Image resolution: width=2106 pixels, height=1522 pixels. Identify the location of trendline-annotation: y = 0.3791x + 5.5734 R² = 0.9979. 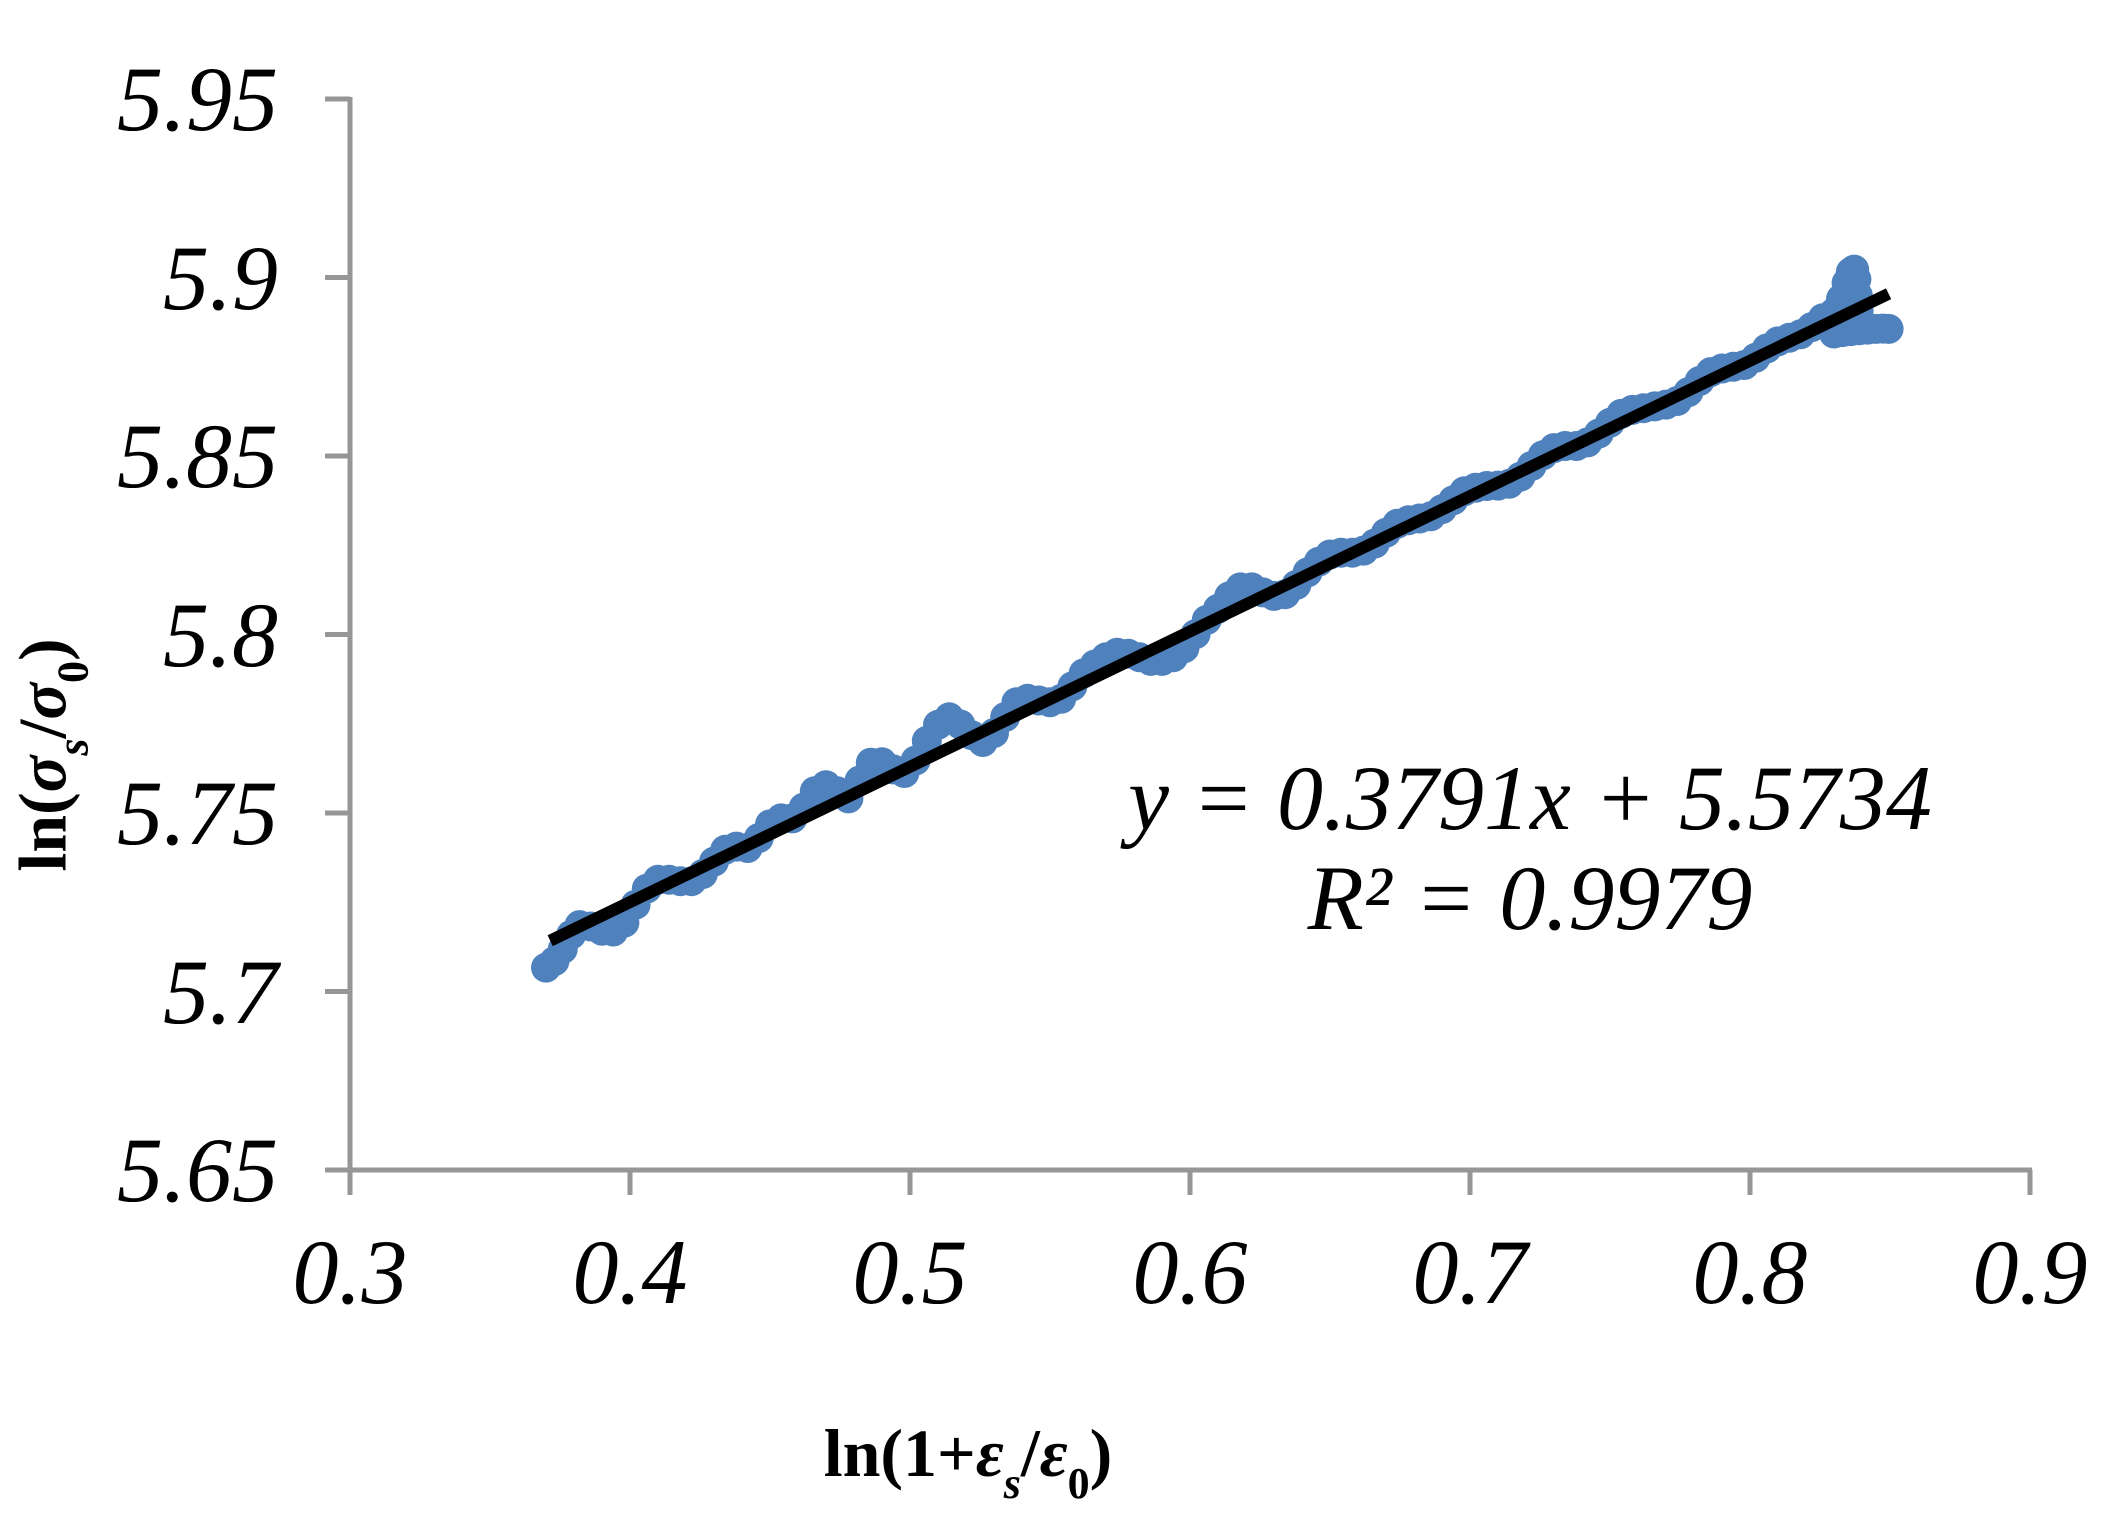
(1530, 848).